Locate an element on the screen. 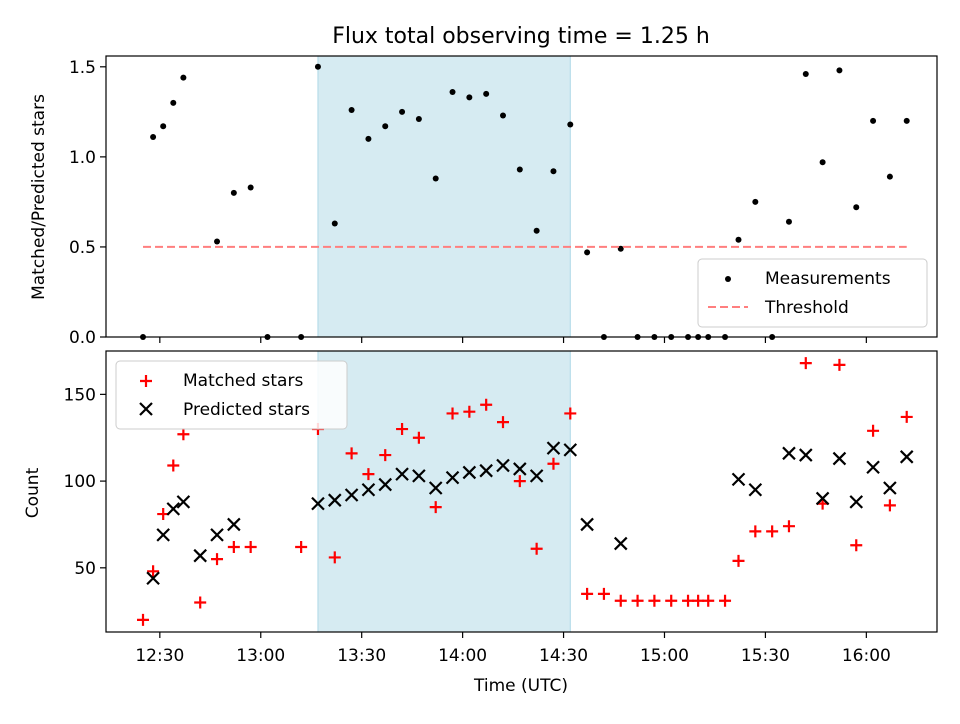  x-tick-label: 16:00 is located at coordinates (866, 656).